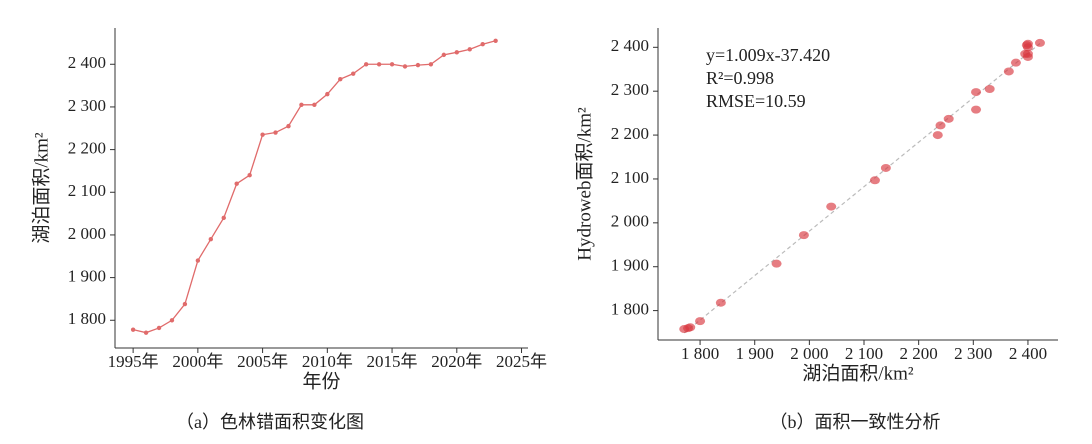 Image resolution: width=1092 pixels, height=444 pixels. What do you see at coordinates (392, 361) in the screenshot?
I see `x-tick-label: 2015年` at bounding box center [392, 361].